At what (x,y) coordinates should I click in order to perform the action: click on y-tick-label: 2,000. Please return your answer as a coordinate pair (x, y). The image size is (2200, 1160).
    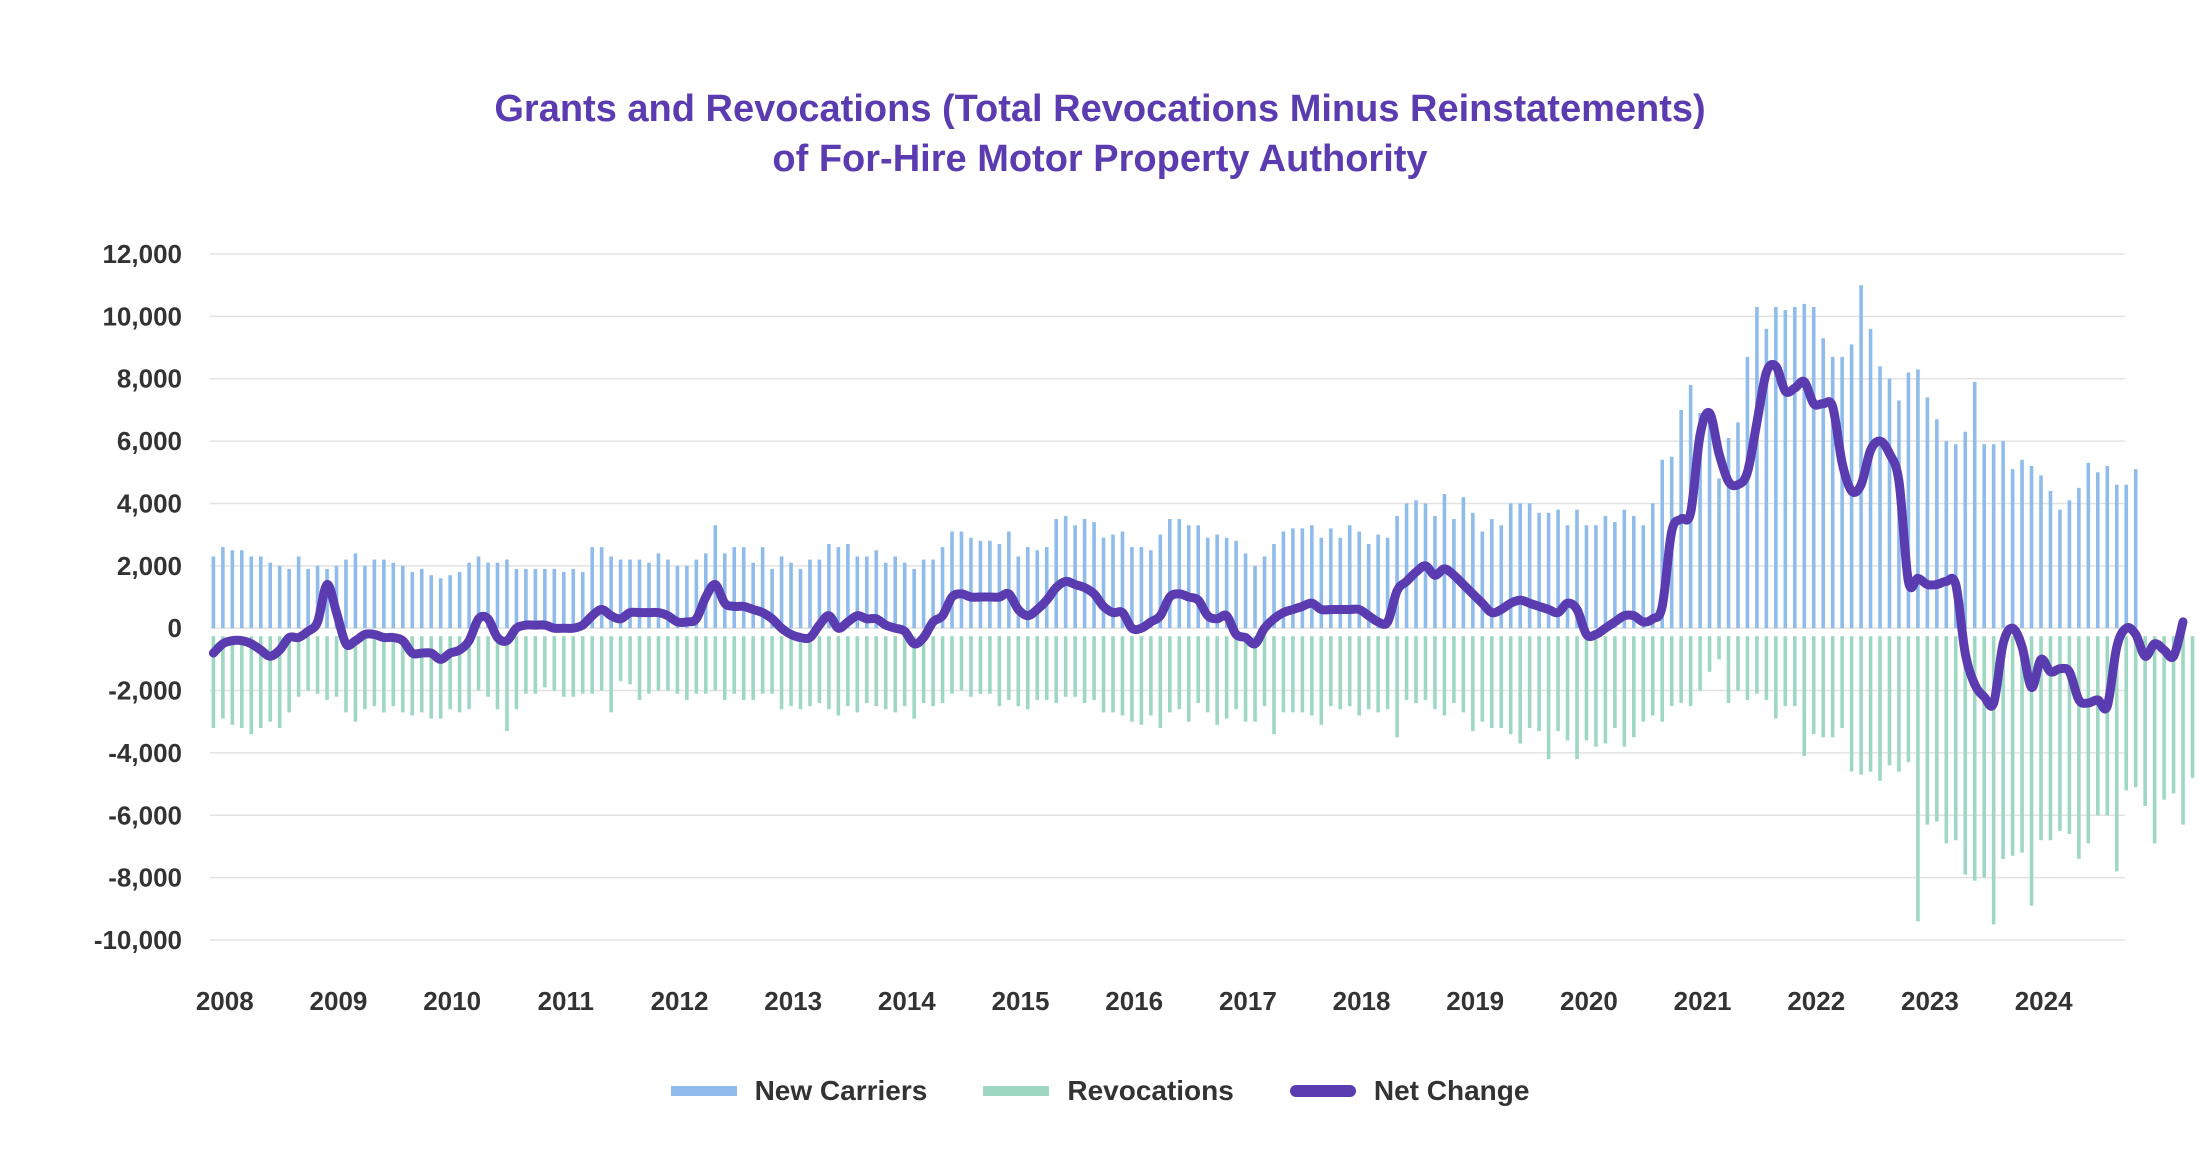
    Looking at the image, I should click on (149, 566).